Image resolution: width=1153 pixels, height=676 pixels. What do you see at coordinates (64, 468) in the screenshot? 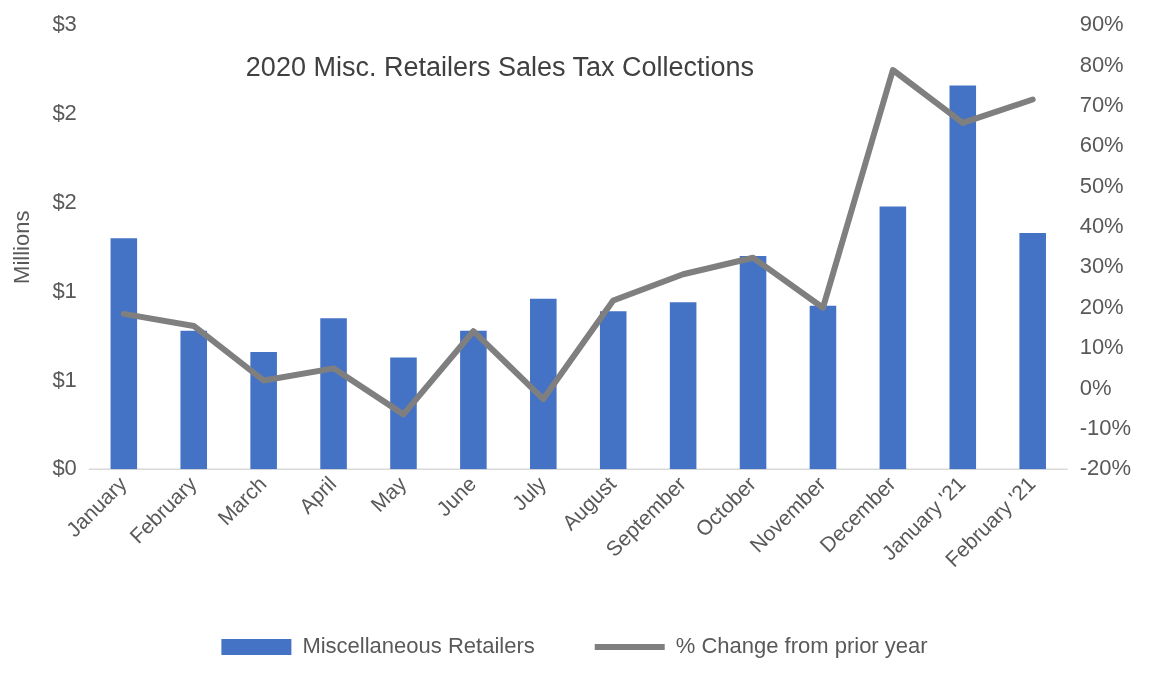
I see `y-tick-label: $0` at bounding box center [64, 468].